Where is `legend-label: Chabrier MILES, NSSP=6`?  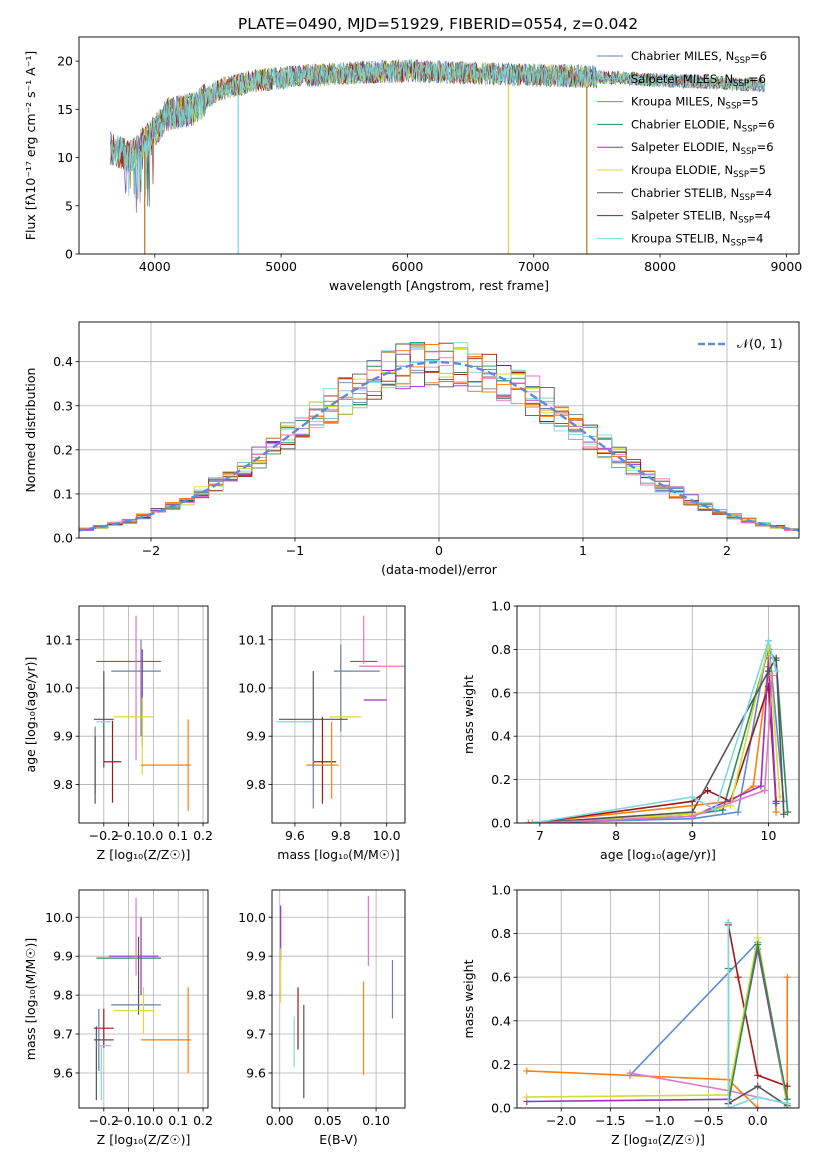
legend-label: Chabrier MILES, NSSP=6 is located at coordinates (699, 57).